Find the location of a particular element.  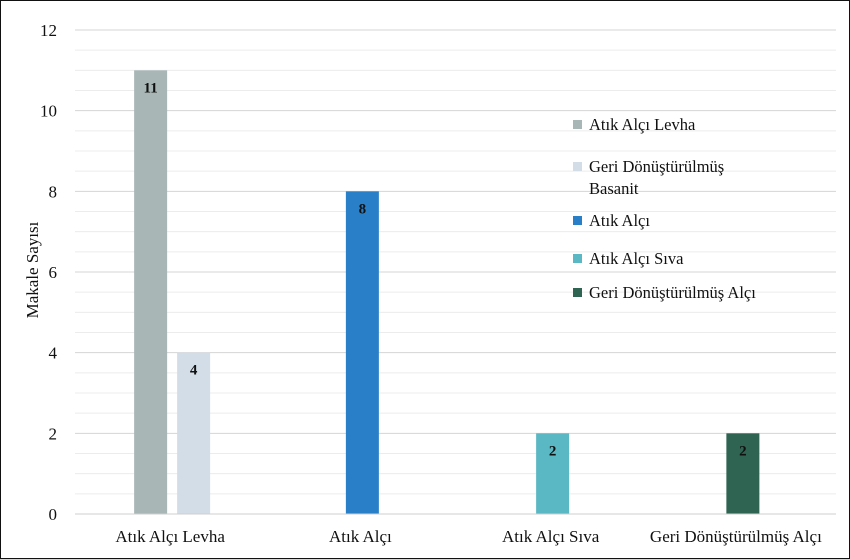

y-axis: 0 2 4 6 8 10 12 is located at coordinates (49, 272).